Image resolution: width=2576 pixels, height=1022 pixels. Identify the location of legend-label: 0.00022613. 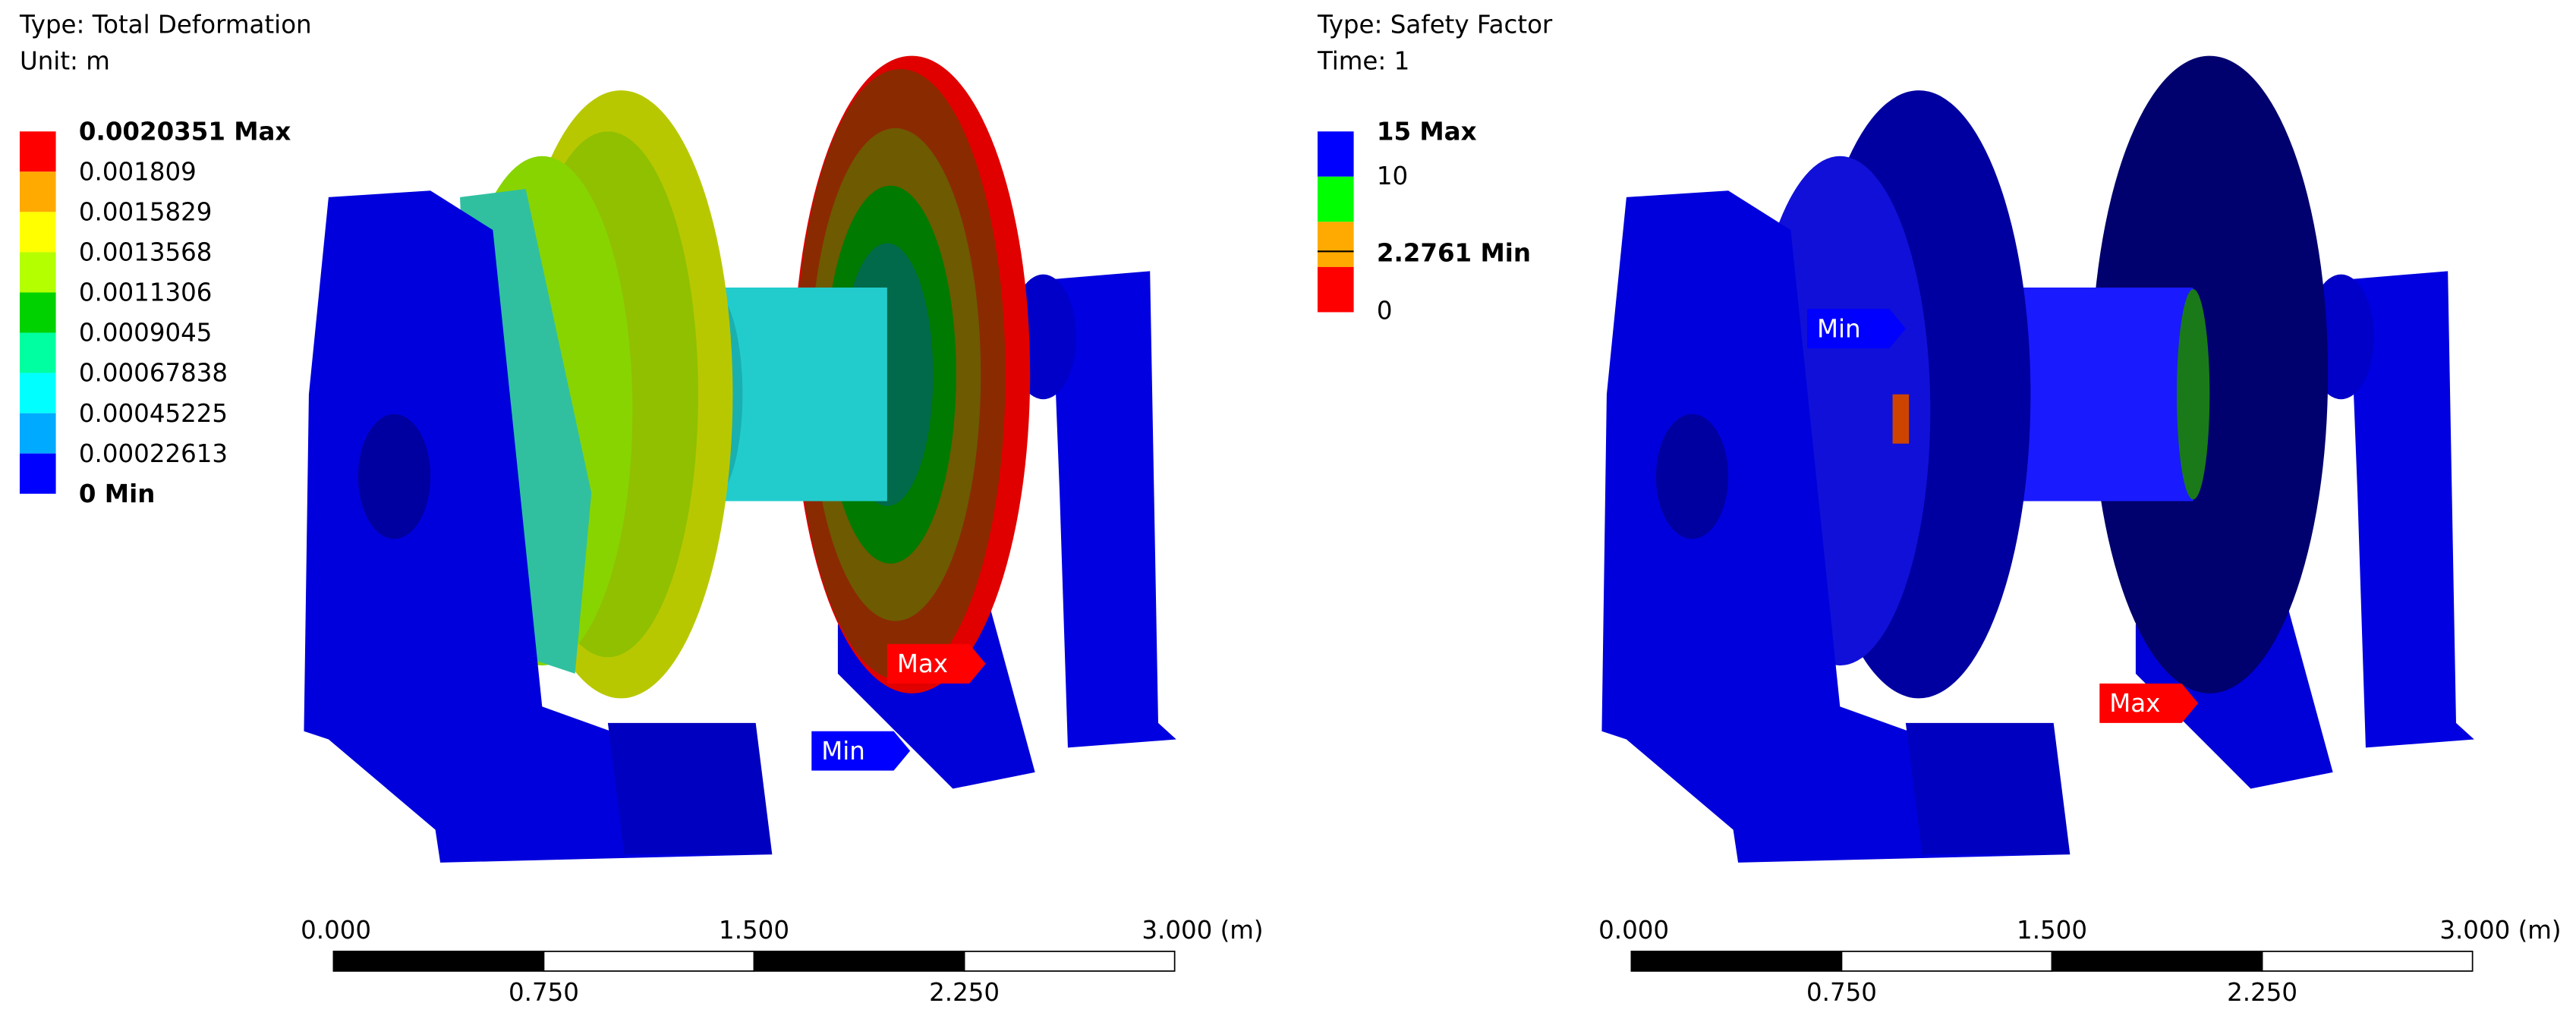
(153, 454).